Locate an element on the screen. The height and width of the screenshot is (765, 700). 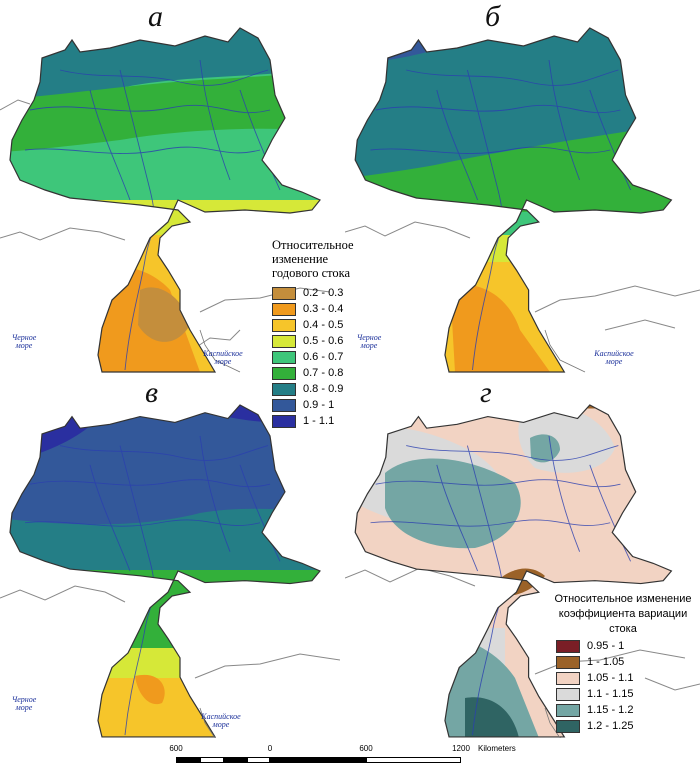
panel-letter: в is located at coordinates (152, 392).